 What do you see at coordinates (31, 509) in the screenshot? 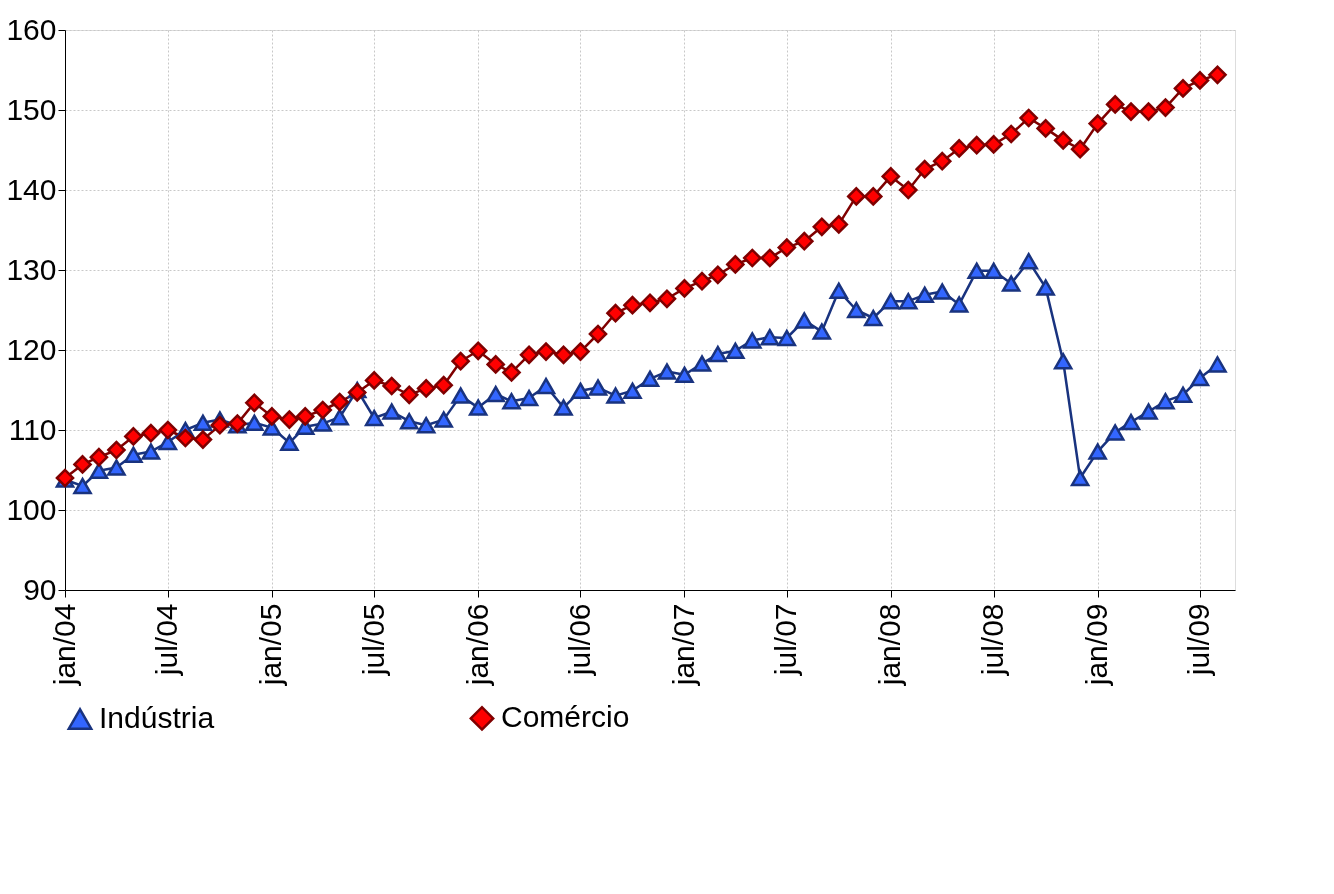
I see `y-tick-label: 100` at bounding box center [31, 509].